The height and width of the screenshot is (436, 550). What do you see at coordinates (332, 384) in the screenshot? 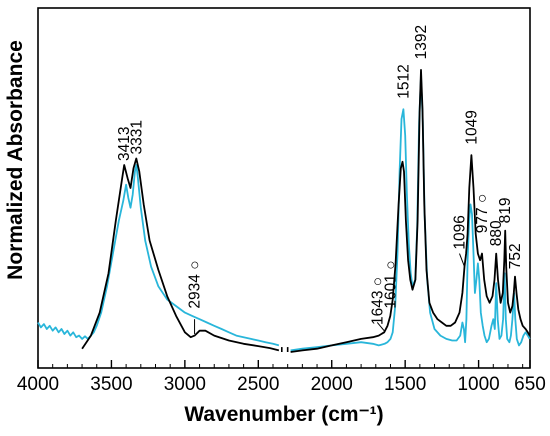
I see `x-tick-label-4: 2000` at bounding box center [332, 384].